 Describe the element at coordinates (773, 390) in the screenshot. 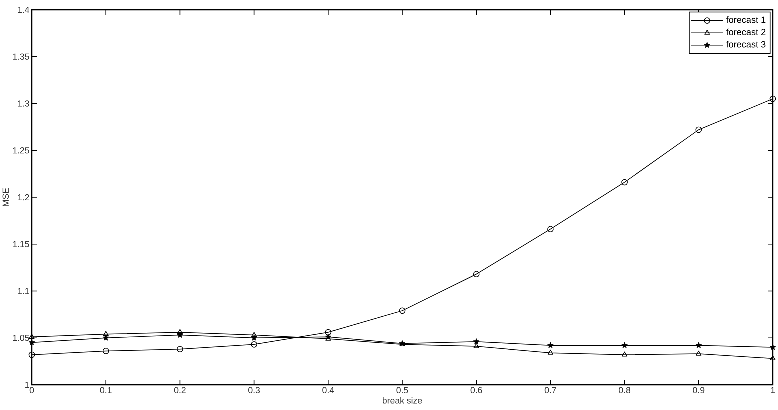

I see `x-tick-label: 1` at that location.